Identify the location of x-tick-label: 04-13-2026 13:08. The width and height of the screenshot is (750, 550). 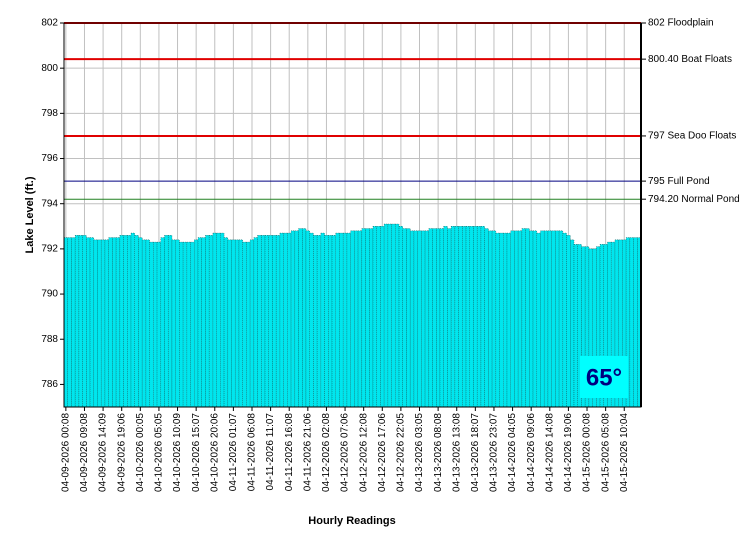
(456, 452).